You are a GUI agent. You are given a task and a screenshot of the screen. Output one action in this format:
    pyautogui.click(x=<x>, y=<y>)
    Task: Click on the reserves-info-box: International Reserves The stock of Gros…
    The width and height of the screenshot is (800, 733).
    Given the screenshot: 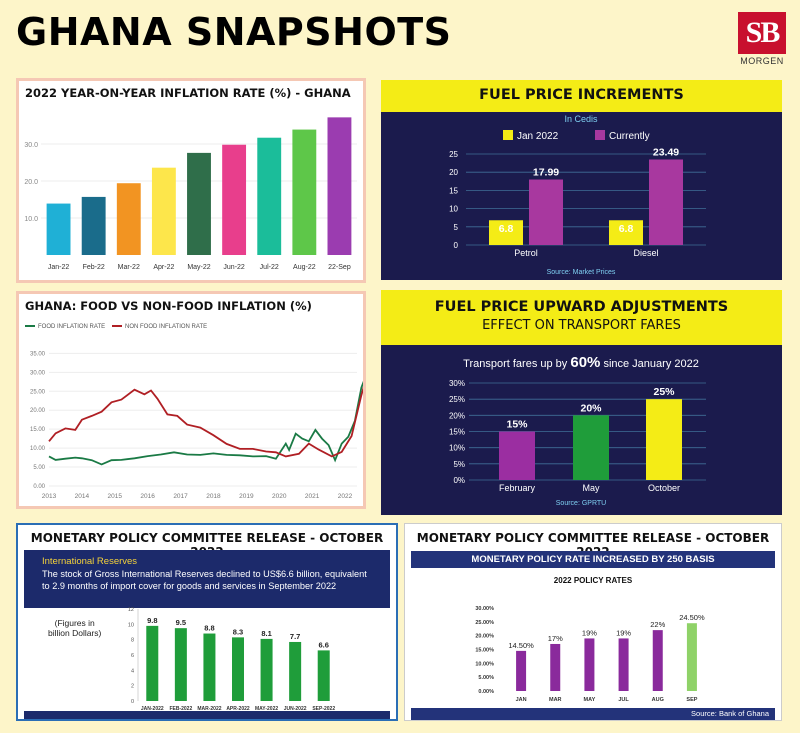 What is the action you would take?
    pyautogui.click(x=207, y=579)
    